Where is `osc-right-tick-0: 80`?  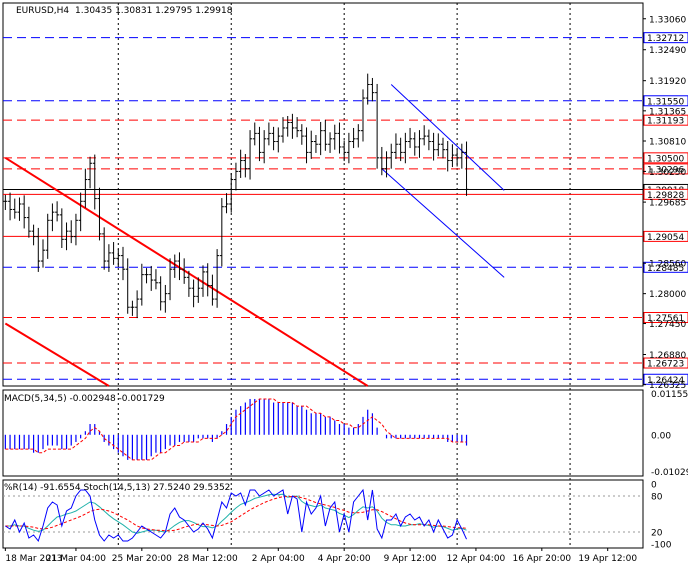 osc-right-tick-0: 80 is located at coordinates (657, 498).